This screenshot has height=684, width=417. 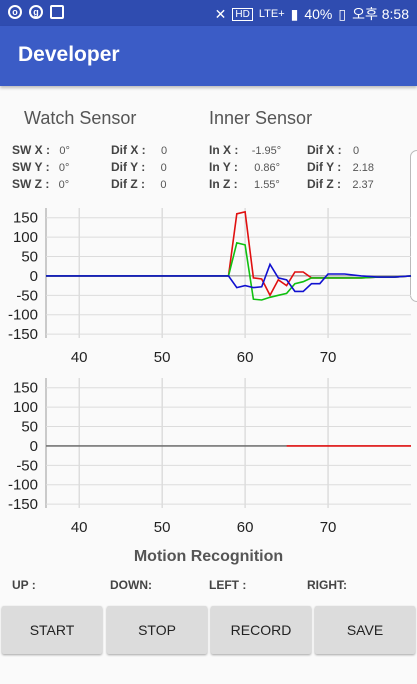 I want to click on inner-dif-z-value: 2.37, so click(x=363, y=185).